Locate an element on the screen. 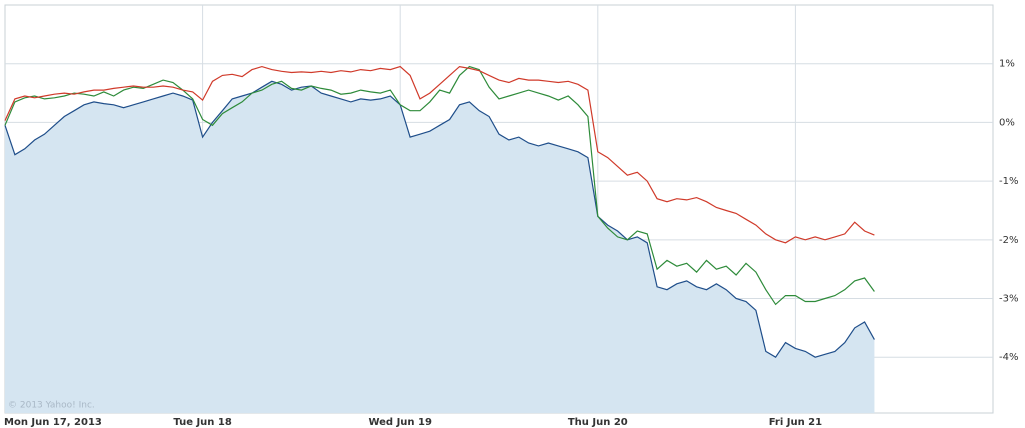 The width and height of the screenshot is (1025, 428). x-tick-label: Mon Jun 17, 2013 is located at coordinates (53, 422).